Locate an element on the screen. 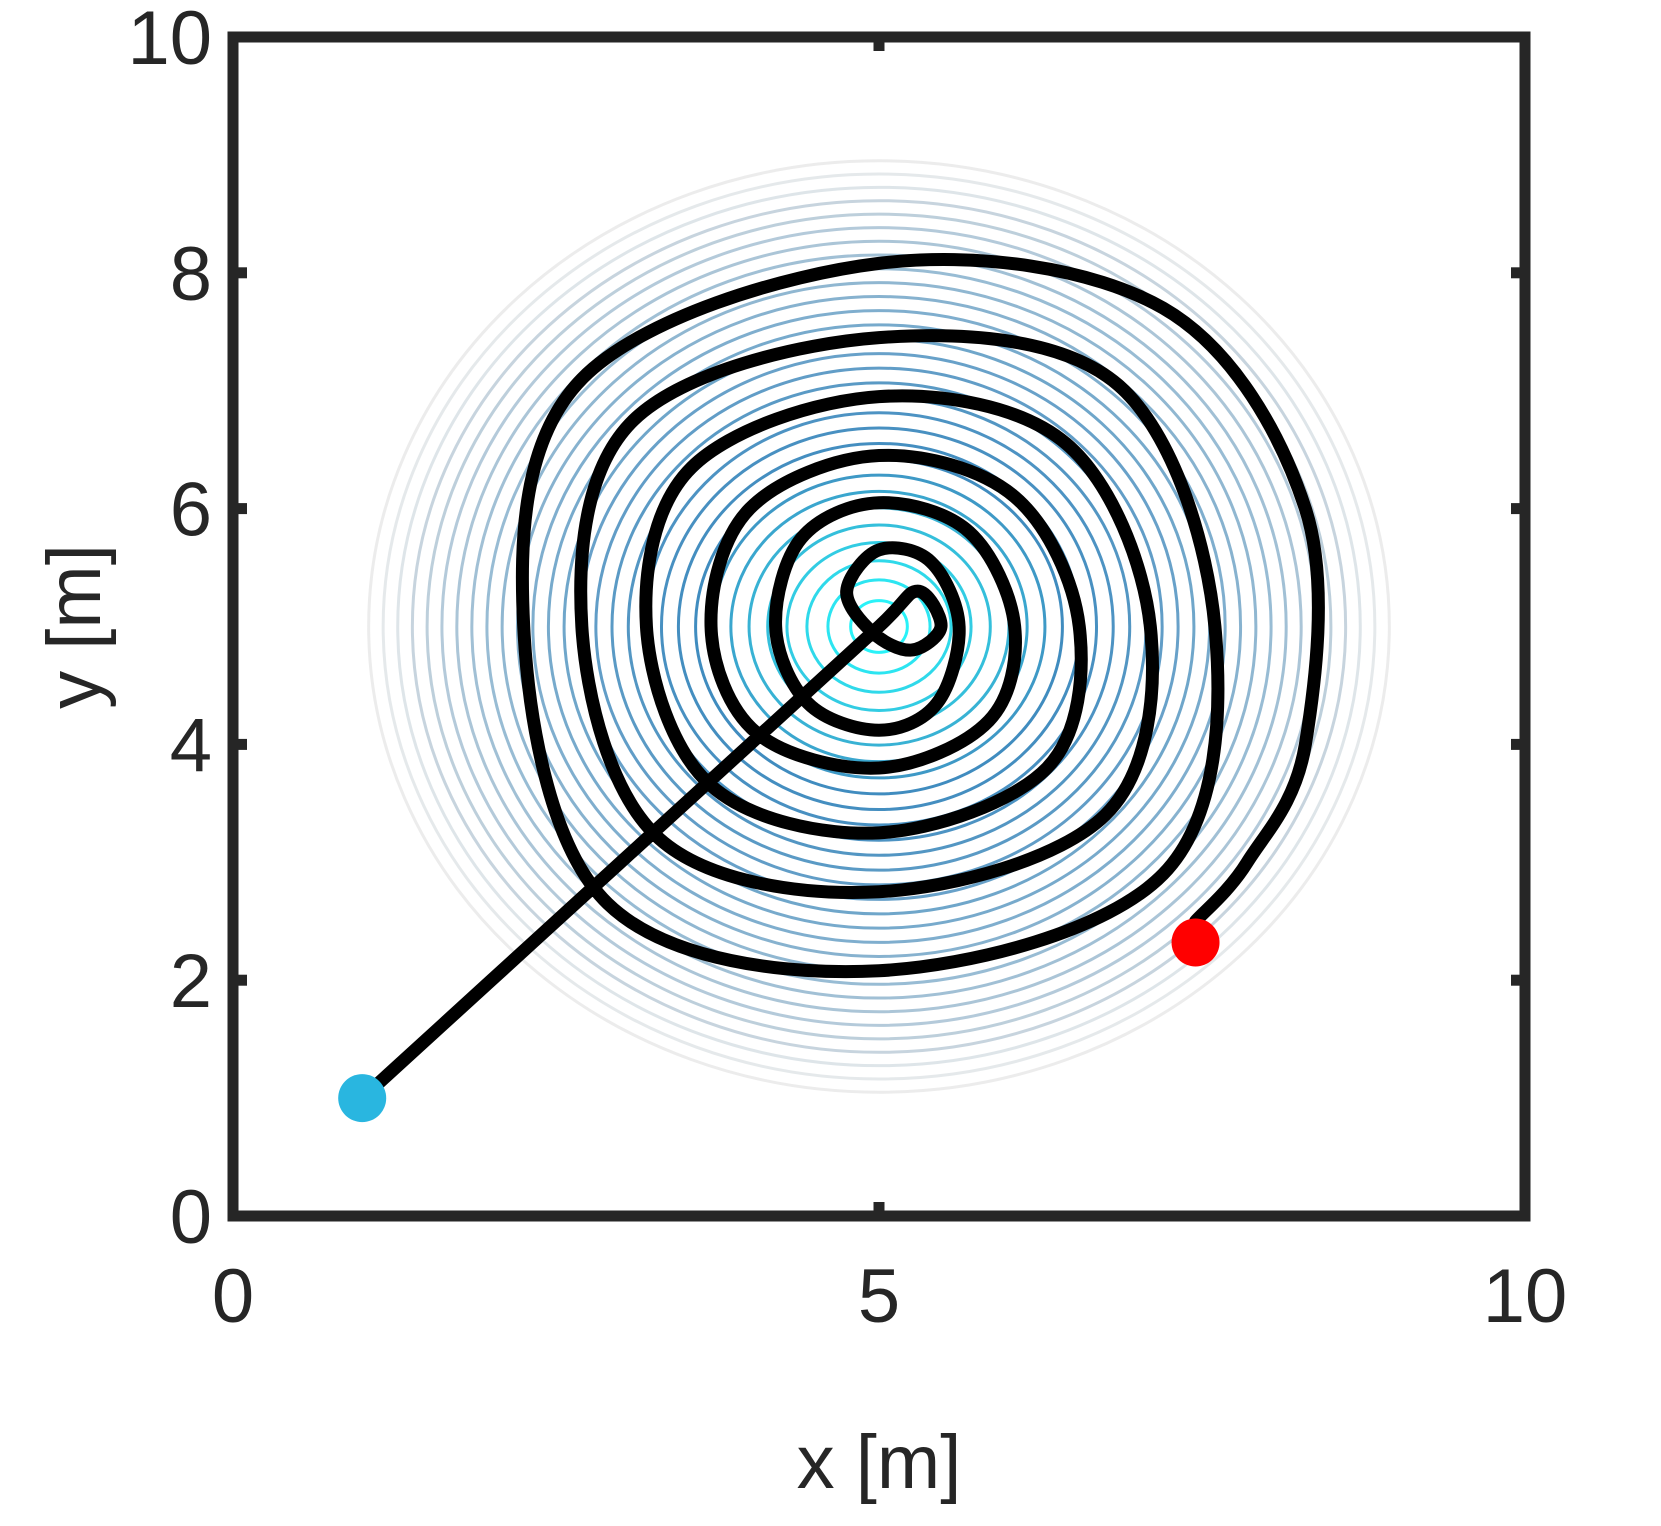 The height and width of the screenshot is (1526, 1661). y-tick-label: 8 is located at coordinates (191, 274).